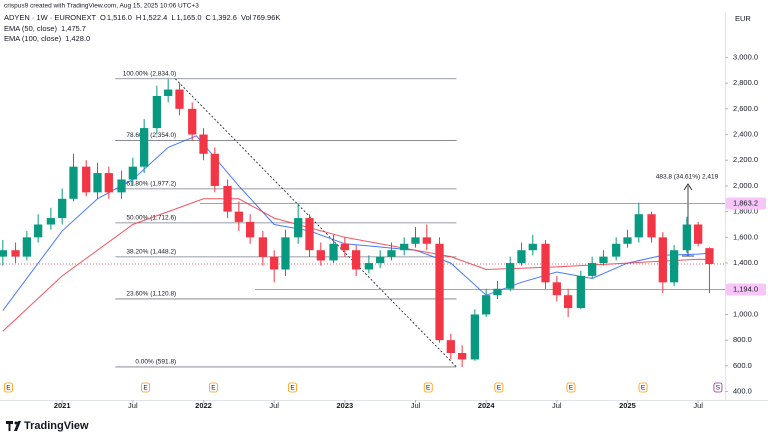  I want to click on currency: EUR, so click(743, 18).